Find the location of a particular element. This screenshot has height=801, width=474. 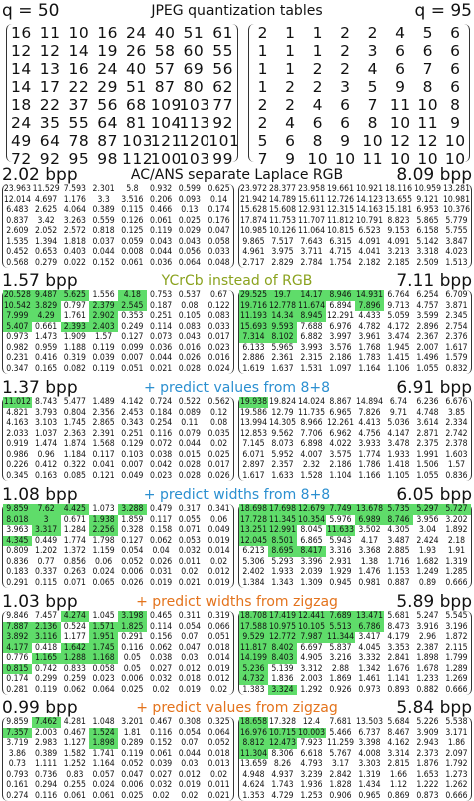

matrix-cell: 1.786 is located at coordinates (369, 465).